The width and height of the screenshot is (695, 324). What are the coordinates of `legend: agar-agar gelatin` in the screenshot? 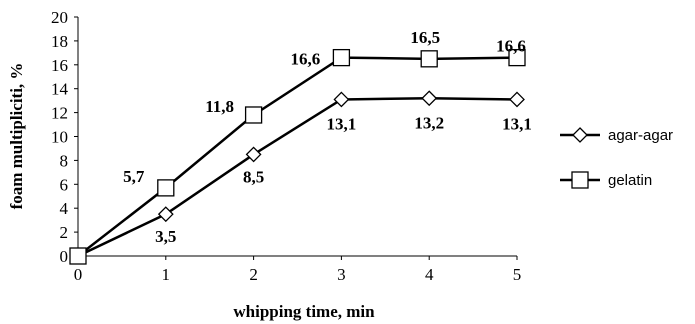 It's located at (616, 158).